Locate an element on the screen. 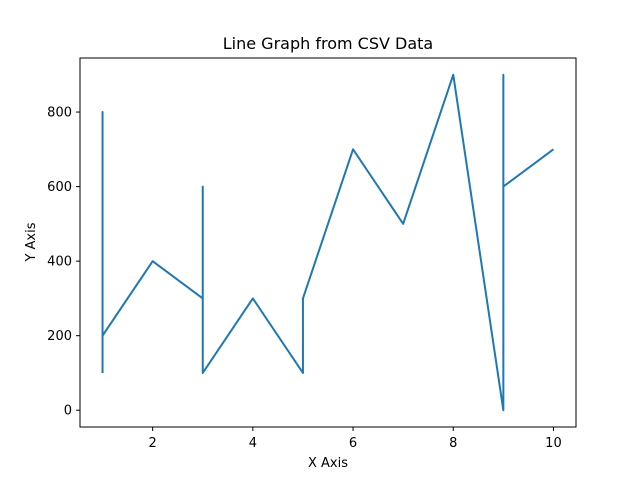 The width and height of the screenshot is (640, 480). x-axis-ticks: 2 4 6 8 10 is located at coordinates (355, 439).